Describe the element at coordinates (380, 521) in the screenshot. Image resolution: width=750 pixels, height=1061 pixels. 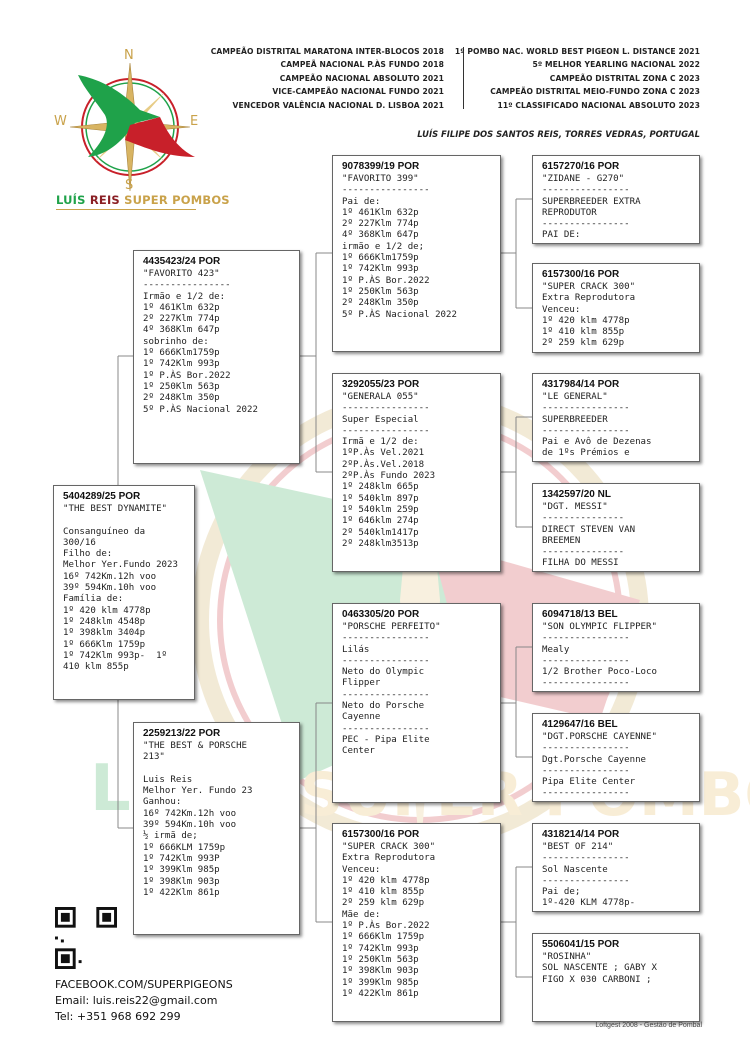
I see `note-line: 1º 646klm 274p` at that location.